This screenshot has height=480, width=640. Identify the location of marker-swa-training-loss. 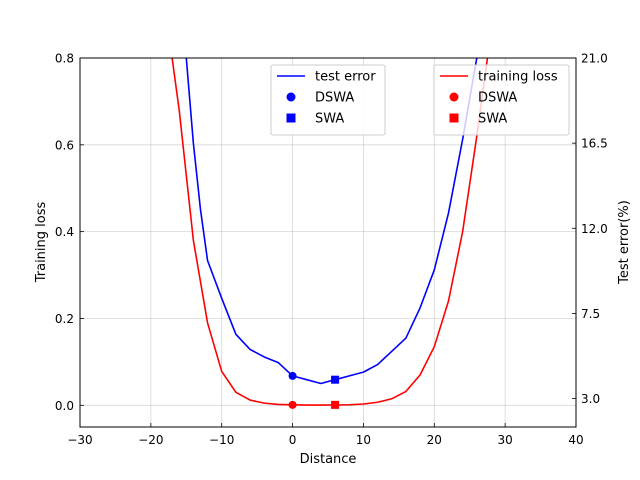
(335, 404).